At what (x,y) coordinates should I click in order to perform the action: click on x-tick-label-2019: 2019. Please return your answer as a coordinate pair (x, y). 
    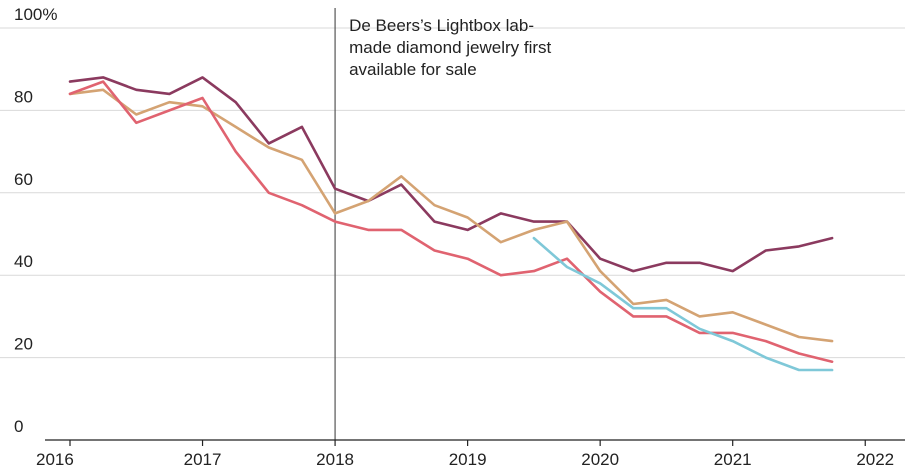
    Looking at the image, I should click on (468, 459).